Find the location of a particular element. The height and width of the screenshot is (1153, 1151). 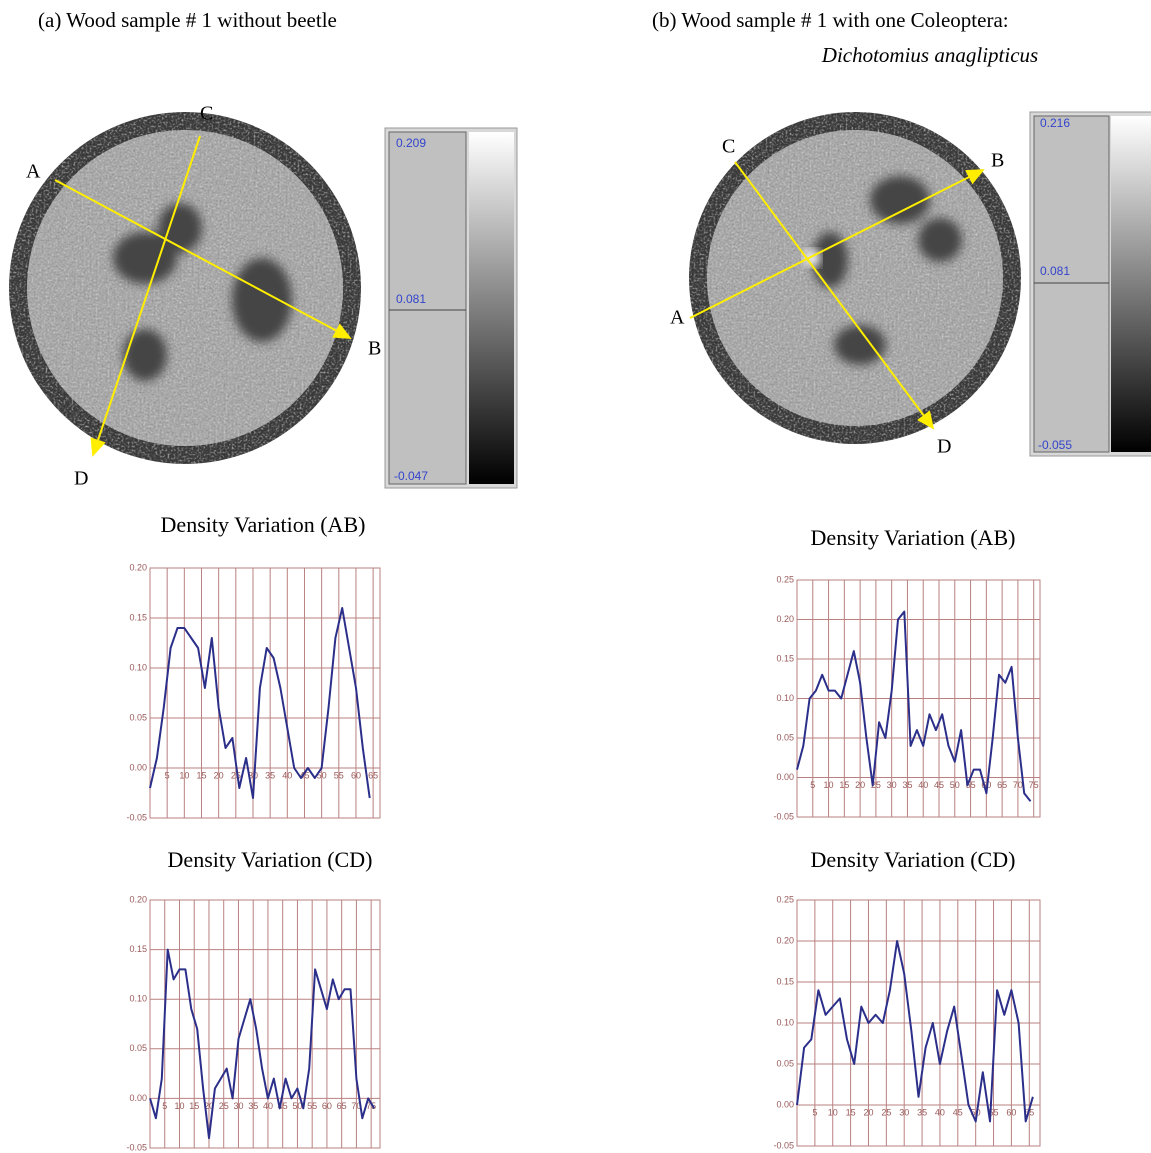

plot-frame is located at coordinates (265, 1024).